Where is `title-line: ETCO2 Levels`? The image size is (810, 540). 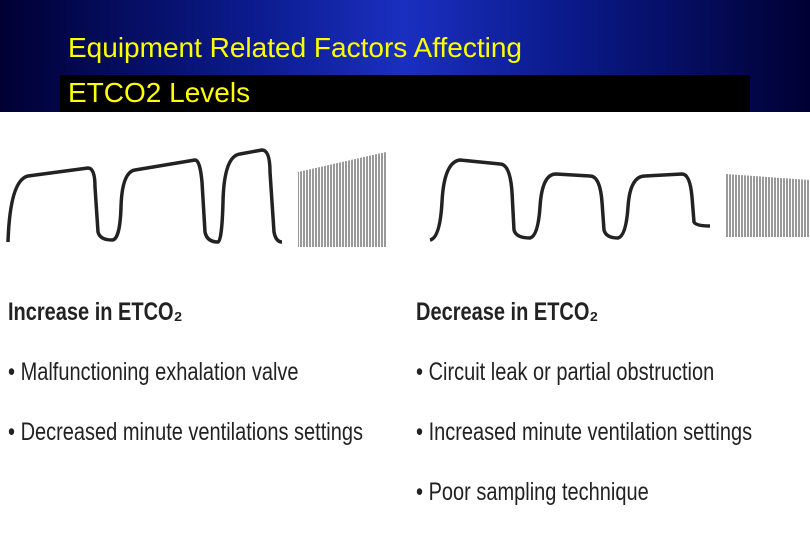 title-line: ETCO2 Levels is located at coordinates (159, 92).